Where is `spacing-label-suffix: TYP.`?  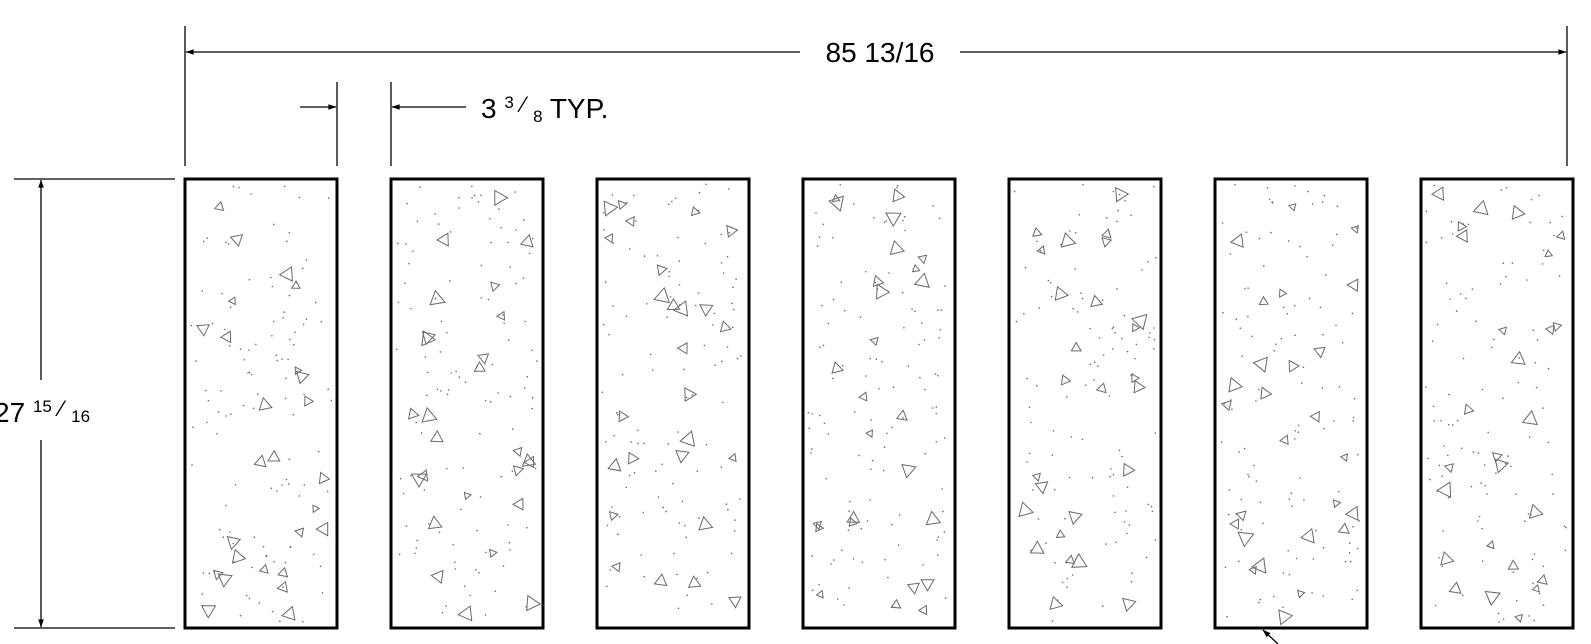
spacing-label-suffix: TYP. is located at coordinates (579, 108).